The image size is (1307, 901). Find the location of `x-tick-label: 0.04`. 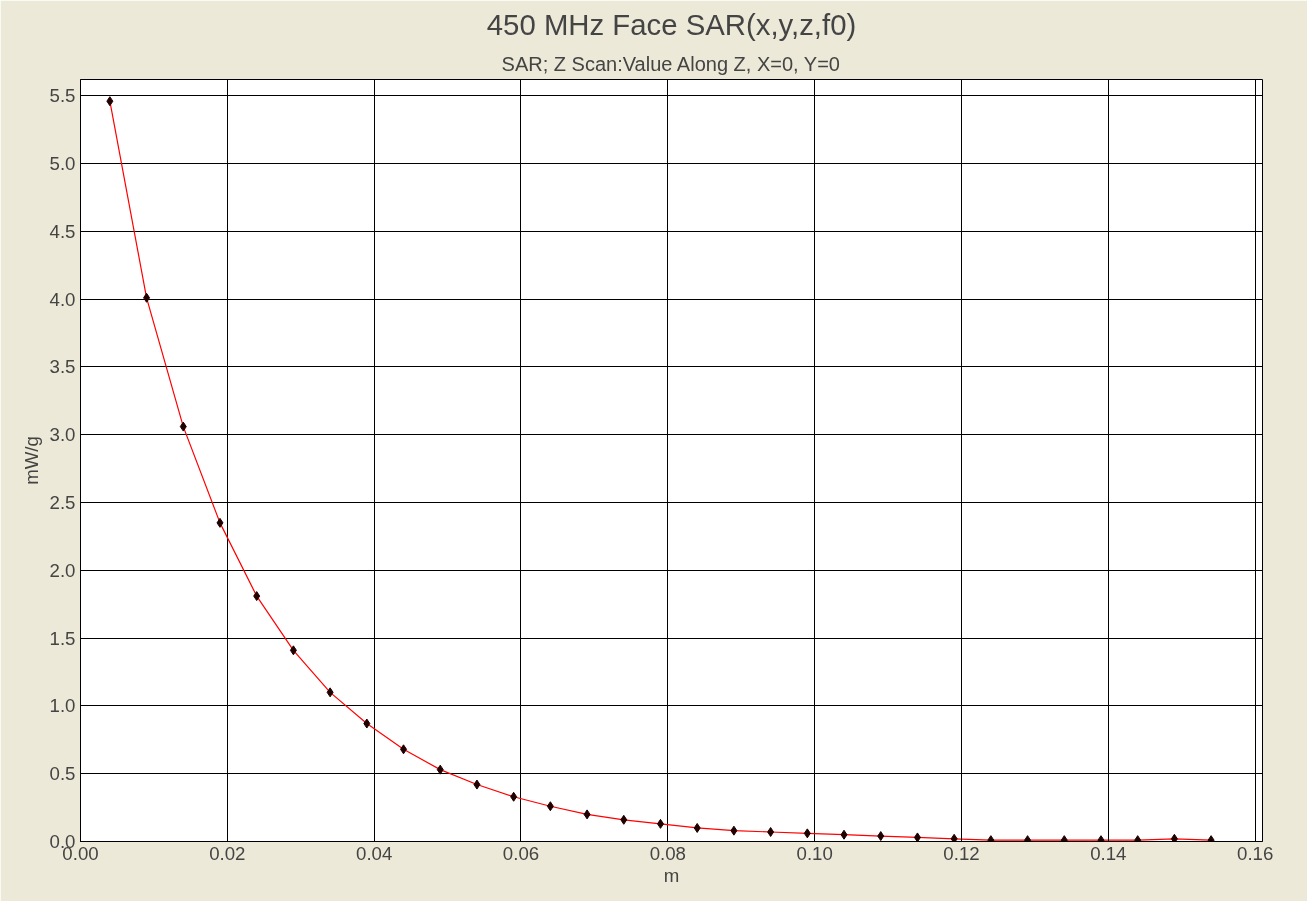

x-tick-label: 0.04 is located at coordinates (374, 853).